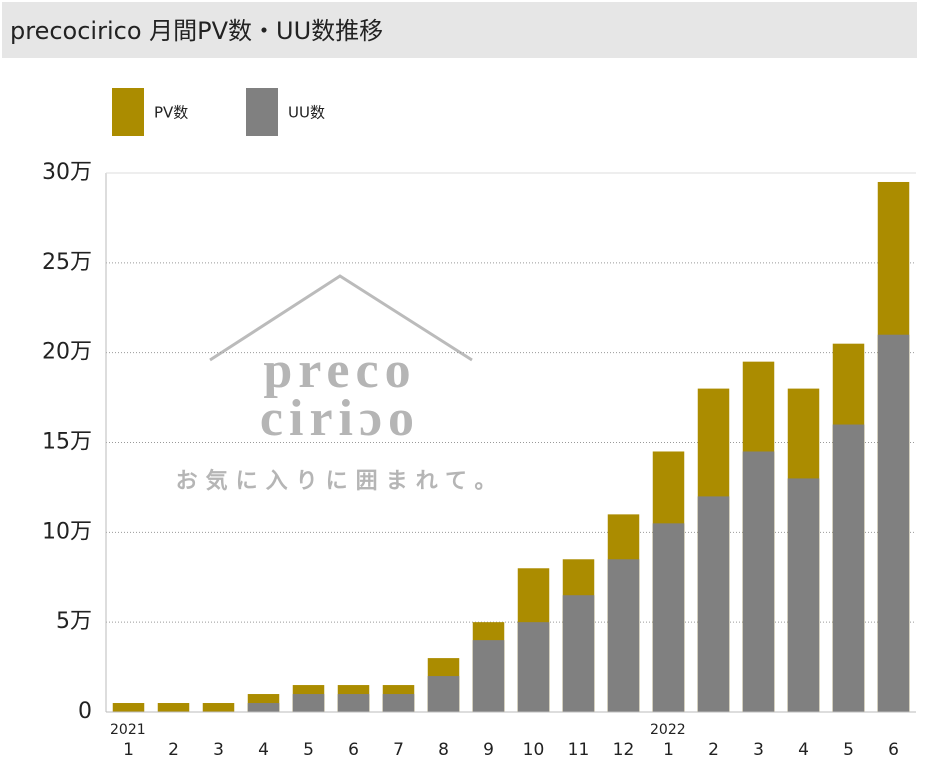  What do you see at coordinates (624, 750) in the screenshot?
I see `x-tick-label: 12` at bounding box center [624, 750].